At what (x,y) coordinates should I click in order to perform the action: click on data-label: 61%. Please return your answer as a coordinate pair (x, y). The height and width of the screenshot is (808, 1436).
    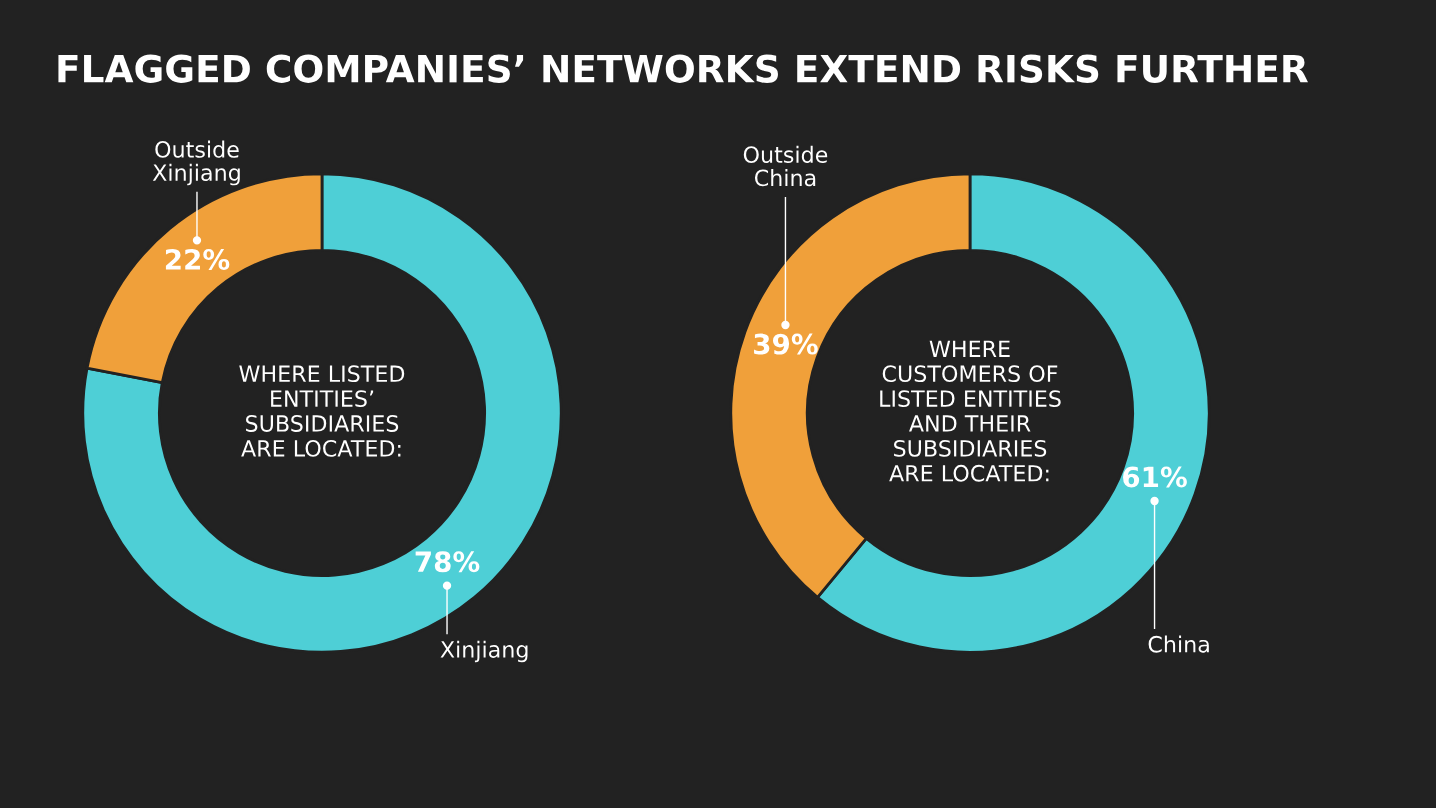
    Looking at the image, I should click on (1155, 477).